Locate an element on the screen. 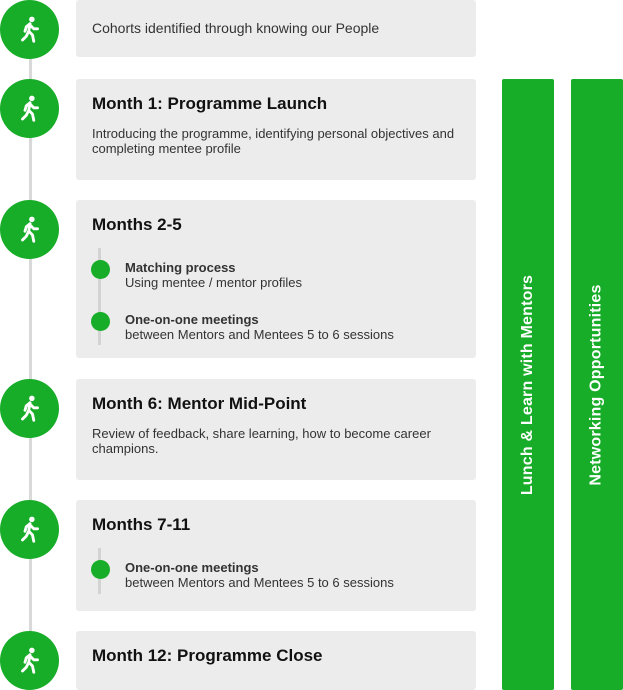 The height and width of the screenshot is (690, 623). step-card-month-12: Month 12: Programme Close is located at coordinates (276, 660).